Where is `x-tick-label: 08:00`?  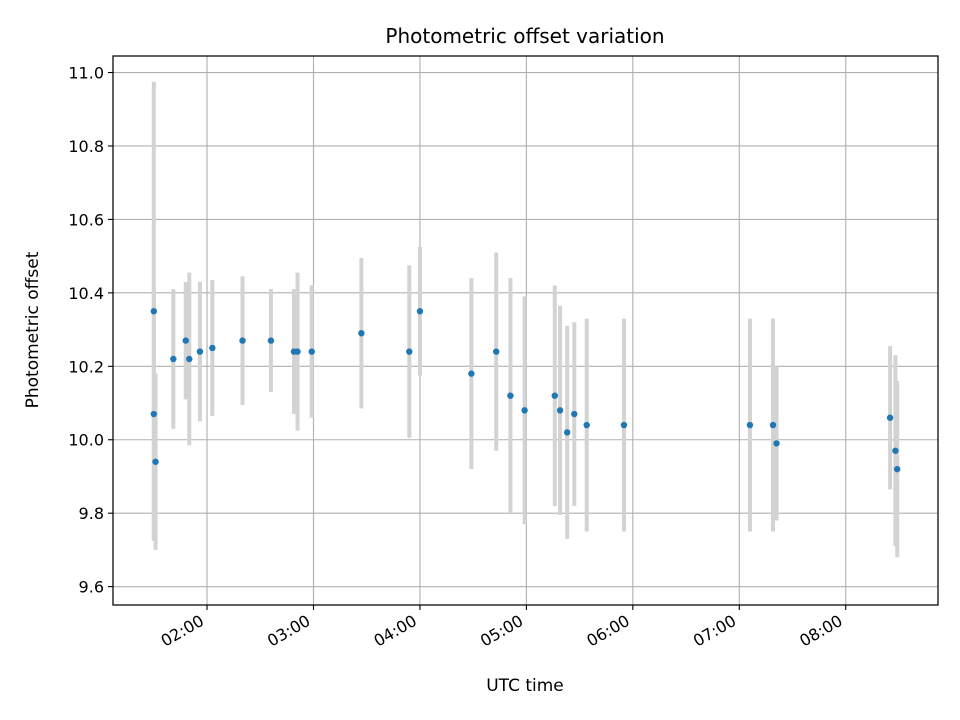
x-tick-label: 08:00 is located at coordinates (820, 631).